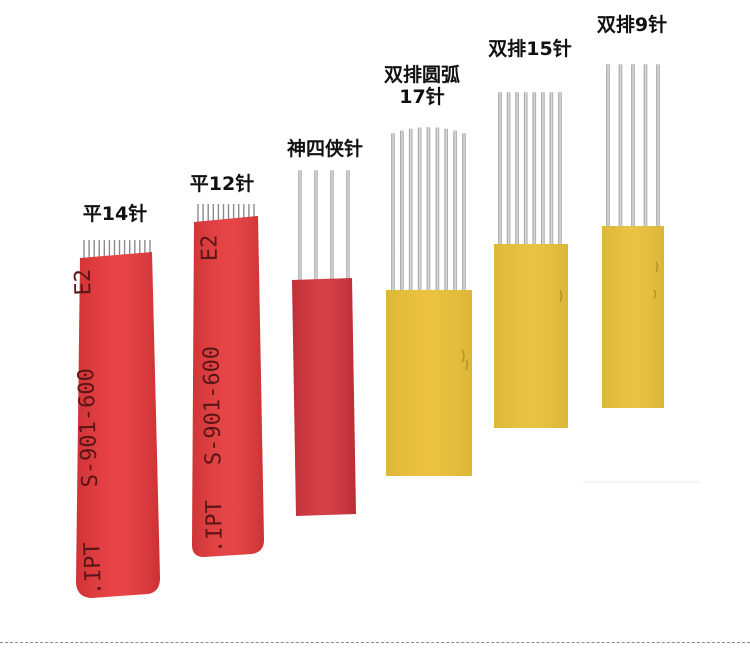  I want to click on label-line-1: 双排圆弧, so click(422, 75).